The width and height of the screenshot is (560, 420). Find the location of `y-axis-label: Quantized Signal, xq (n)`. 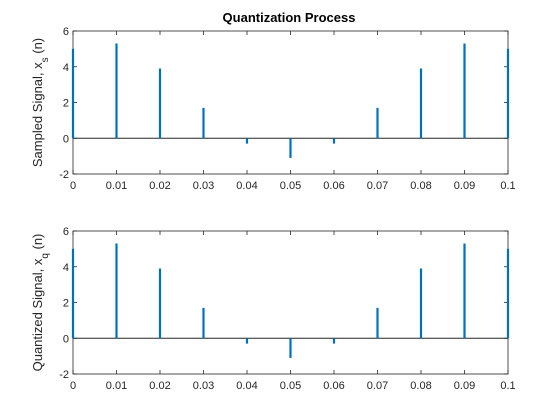

y-axis-label: Quantized Signal, xq (n) is located at coordinates (40, 303).